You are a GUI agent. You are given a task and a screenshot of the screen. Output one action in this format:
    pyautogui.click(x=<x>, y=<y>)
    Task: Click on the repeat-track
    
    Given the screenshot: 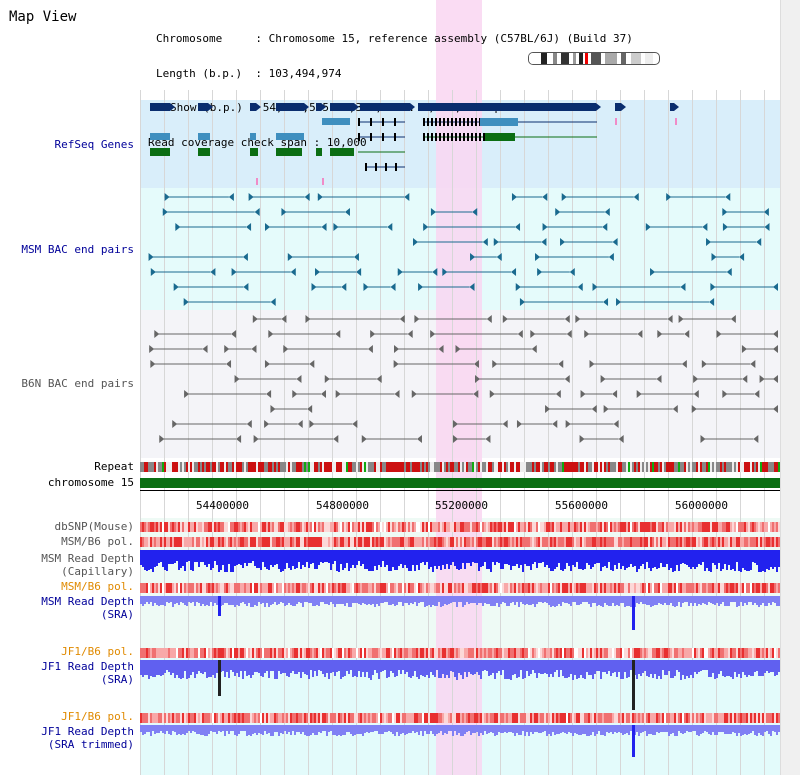 What is the action you would take?
    pyautogui.click(x=460, y=467)
    